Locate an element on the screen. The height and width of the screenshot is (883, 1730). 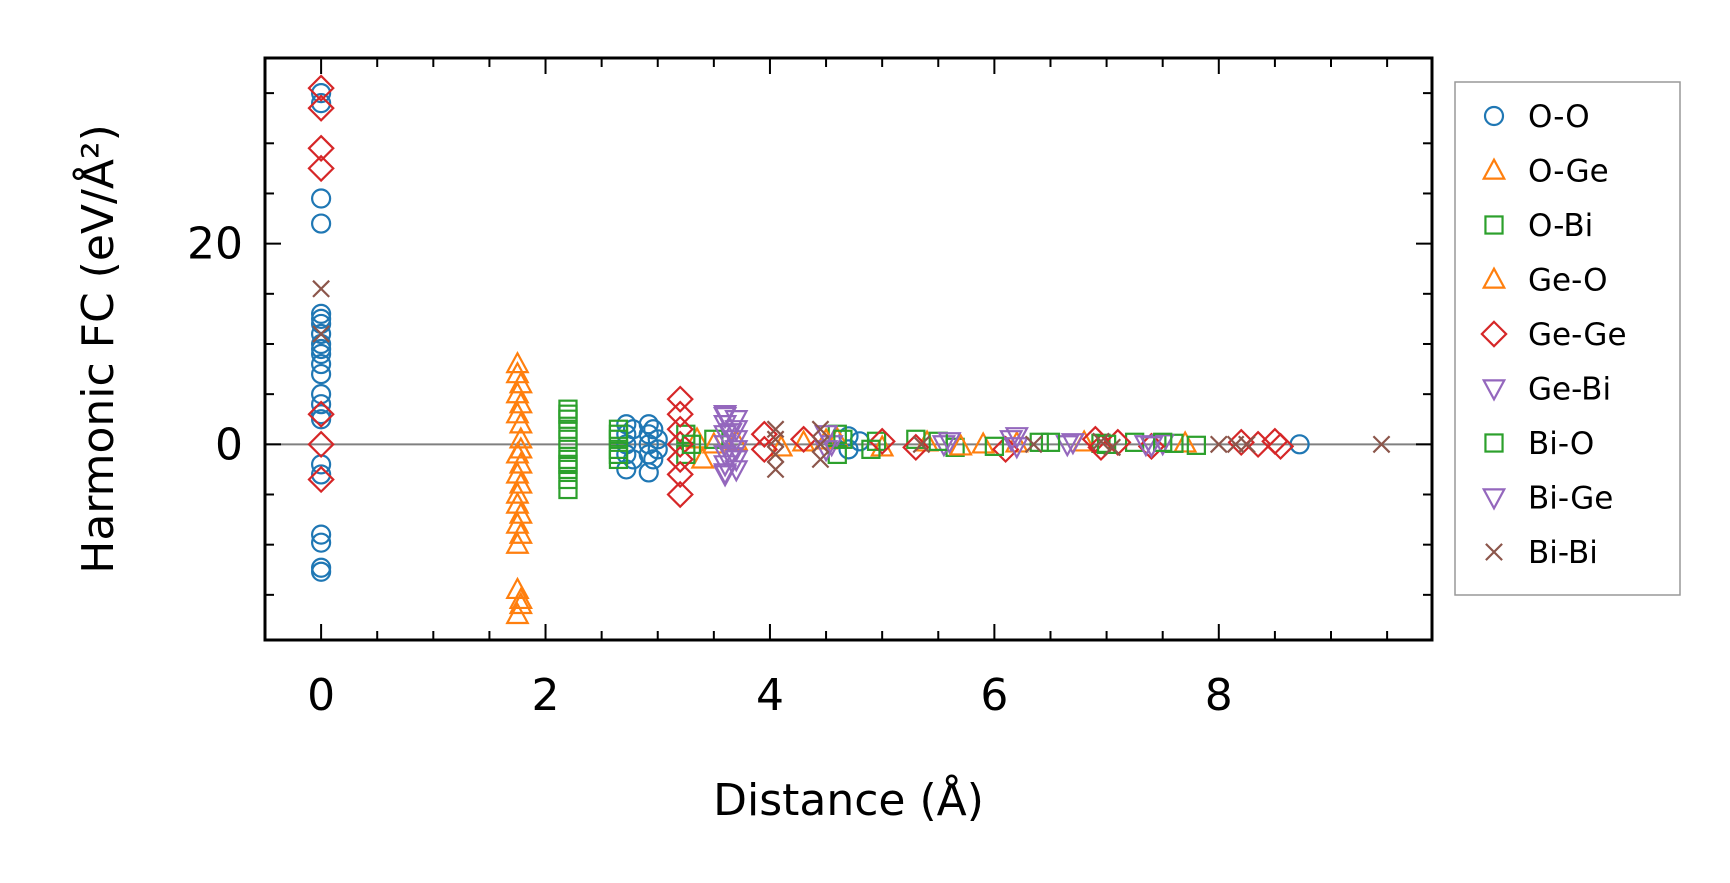
y-axis-label: Harmonic FC (eV/Å²) is located at coordinates (97, 349).